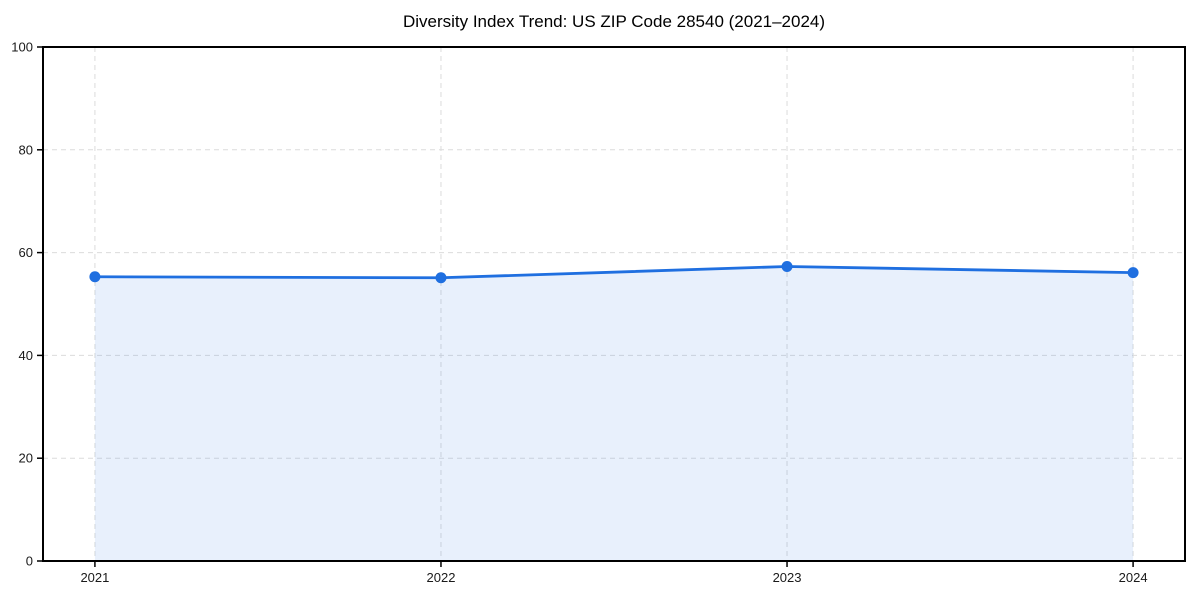 Image resolution: width=1200 pixels, height=600 pixels. I want to click on y-tick-label: 20, so click(26, 458).